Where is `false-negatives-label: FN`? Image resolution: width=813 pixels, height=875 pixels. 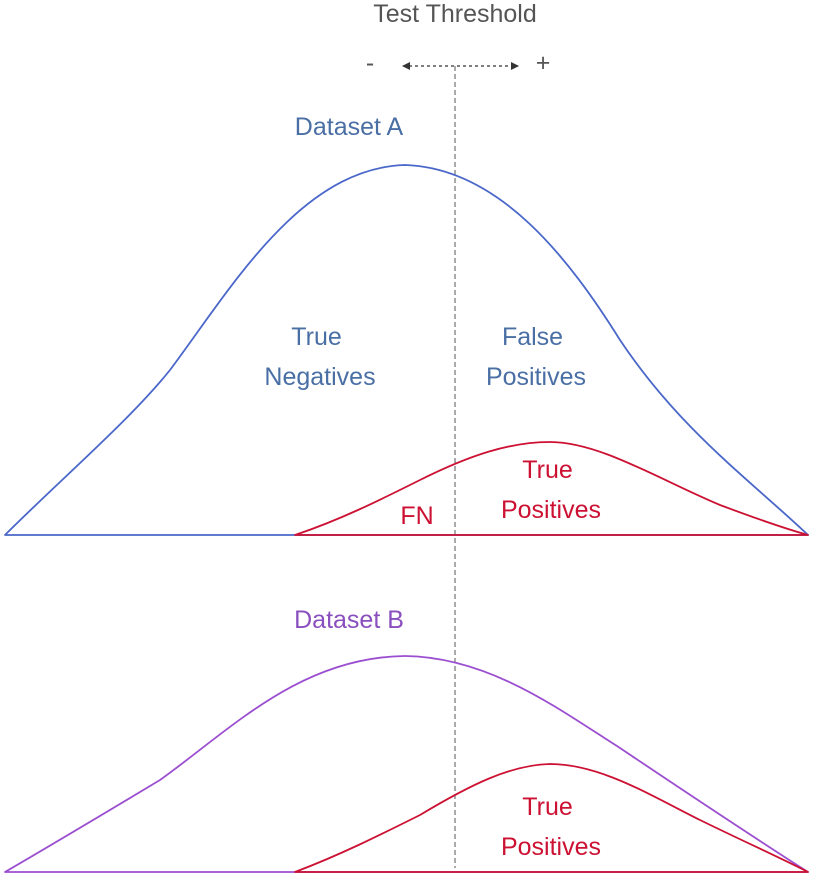
false-negatives-label: FN is located at coordinates (416, 516).